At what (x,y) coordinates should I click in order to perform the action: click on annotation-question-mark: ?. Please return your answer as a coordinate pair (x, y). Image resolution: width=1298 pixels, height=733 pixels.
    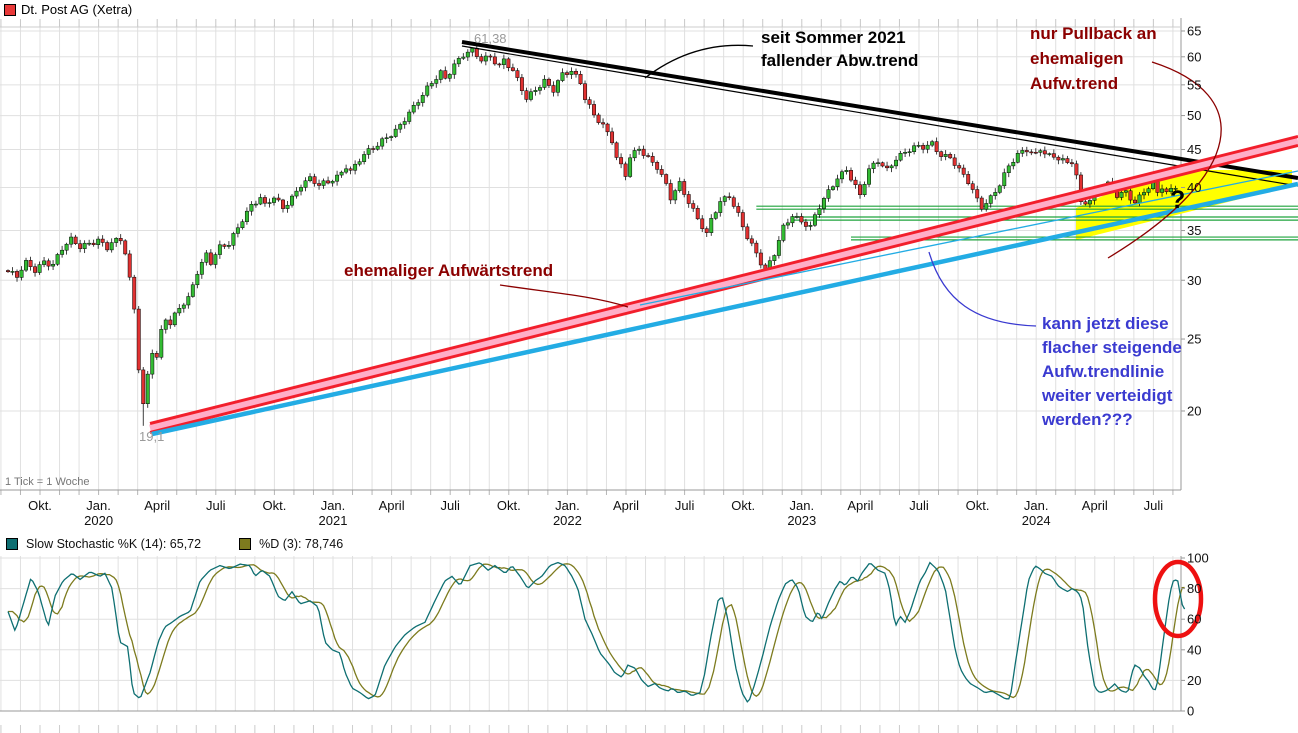
    Looking at the image, I should click on (1178, 200).